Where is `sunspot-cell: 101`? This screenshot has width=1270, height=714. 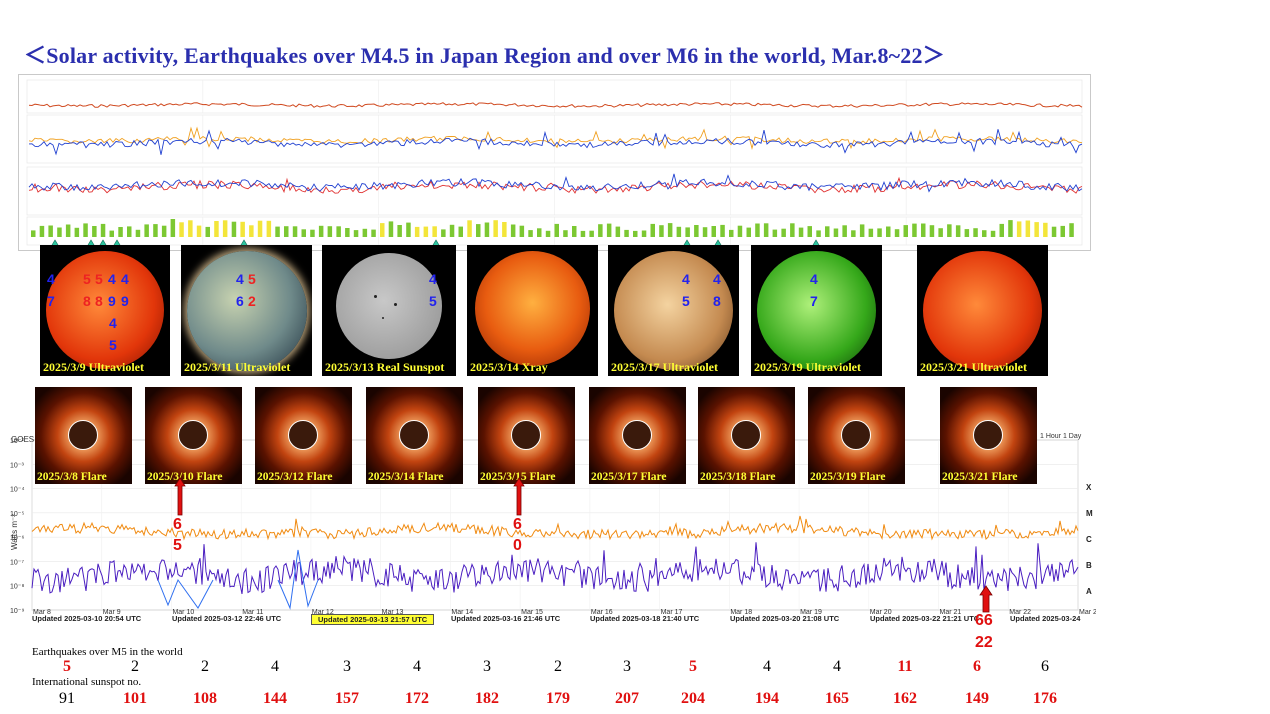 sunspot-cell: 101 is located at coordinates (135, 698).